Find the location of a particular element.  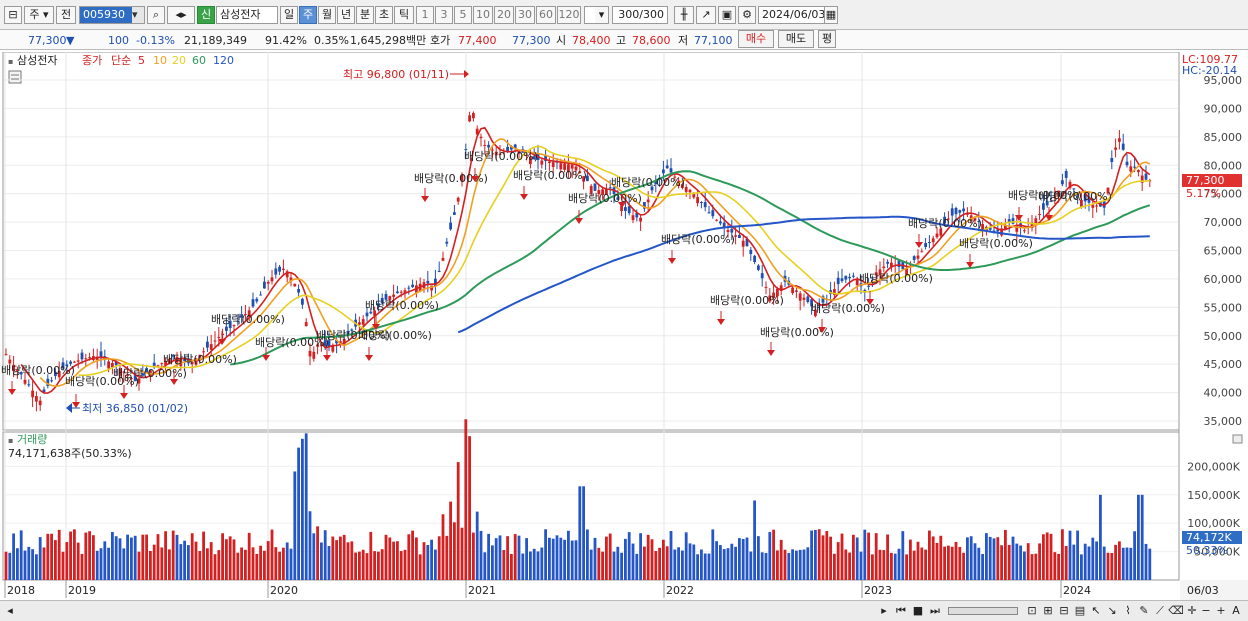

interval-1: 1 is located at coordinates (425, 15).